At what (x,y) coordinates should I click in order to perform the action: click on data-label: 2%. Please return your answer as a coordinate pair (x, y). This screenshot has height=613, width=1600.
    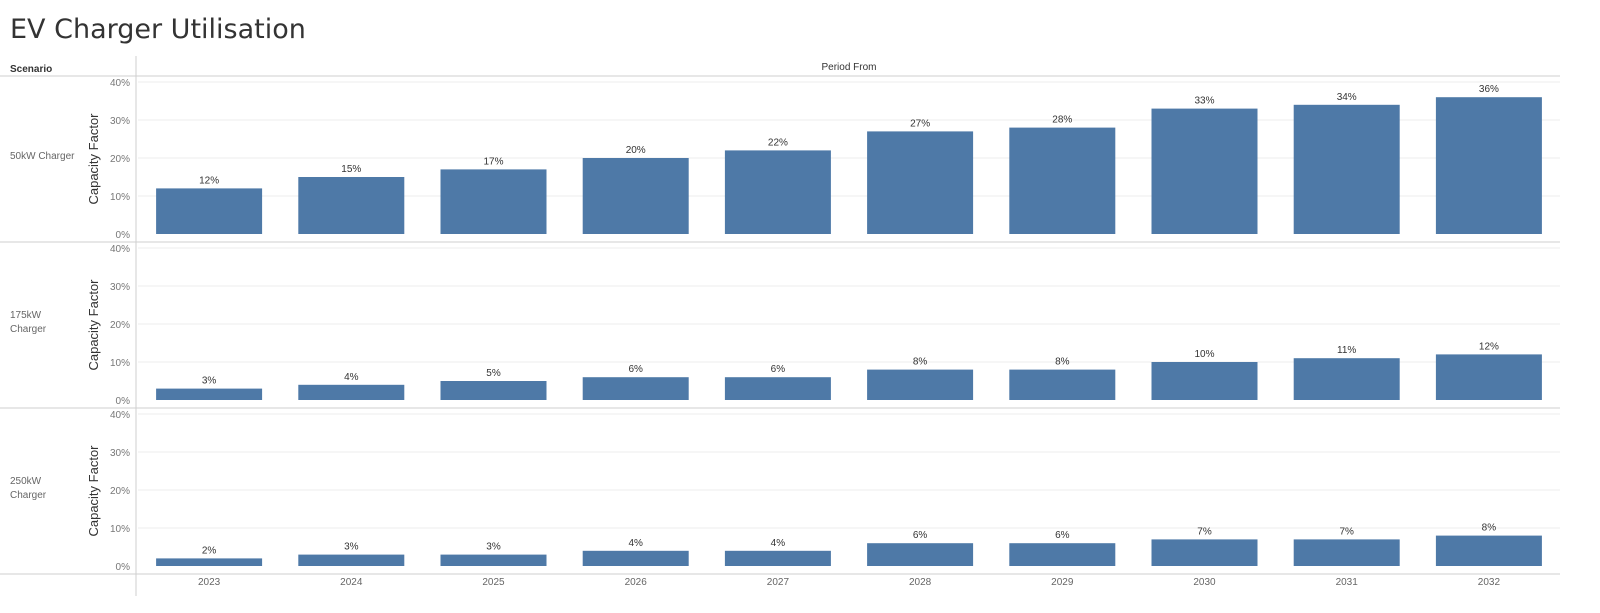
    Looking at the image, I should click on (209, 550).